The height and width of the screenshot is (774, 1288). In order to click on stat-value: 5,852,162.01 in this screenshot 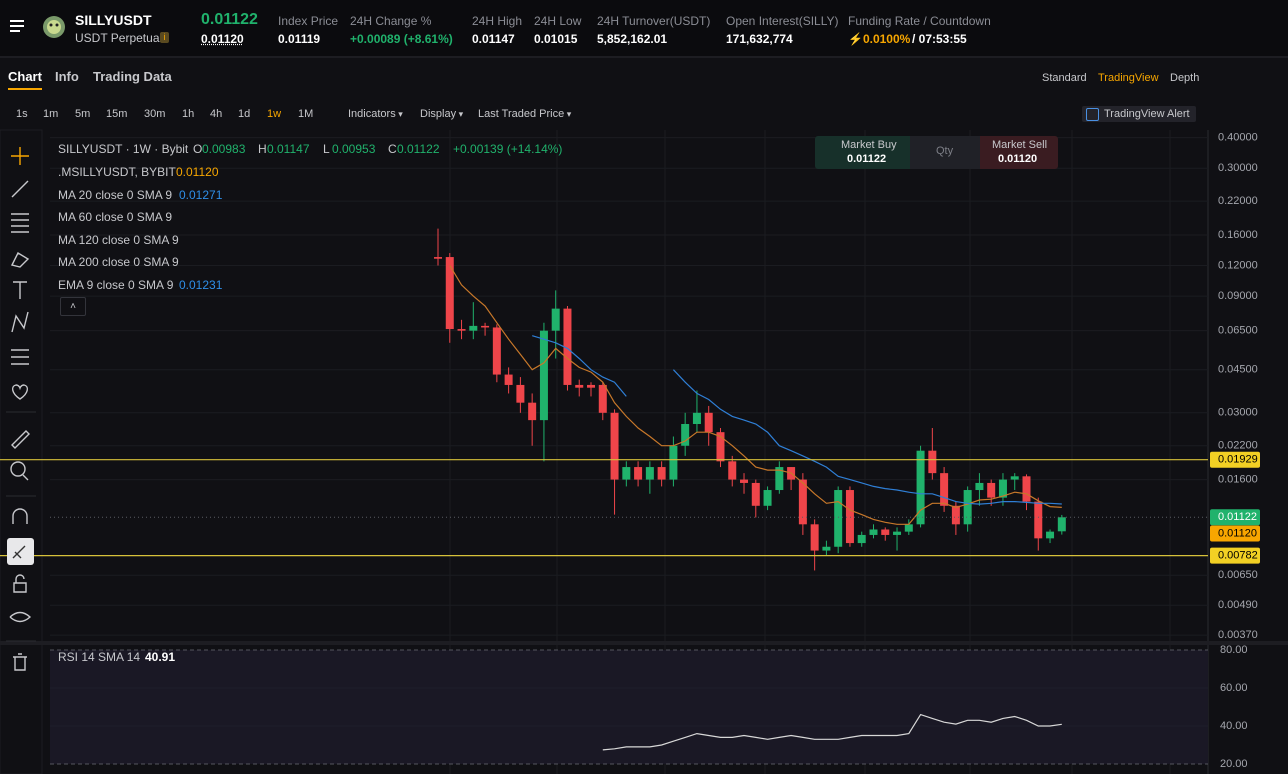, I will do `click(632, 39)`.